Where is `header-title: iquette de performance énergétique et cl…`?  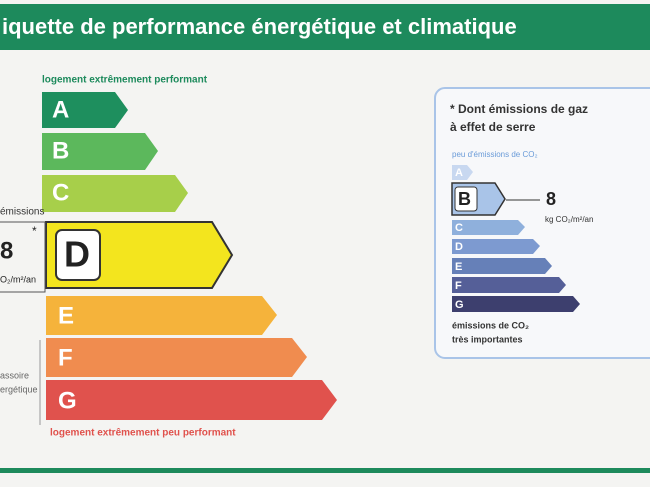 header-title: iquette de performance énergétique et cl… is located at coordinates (259, 26).